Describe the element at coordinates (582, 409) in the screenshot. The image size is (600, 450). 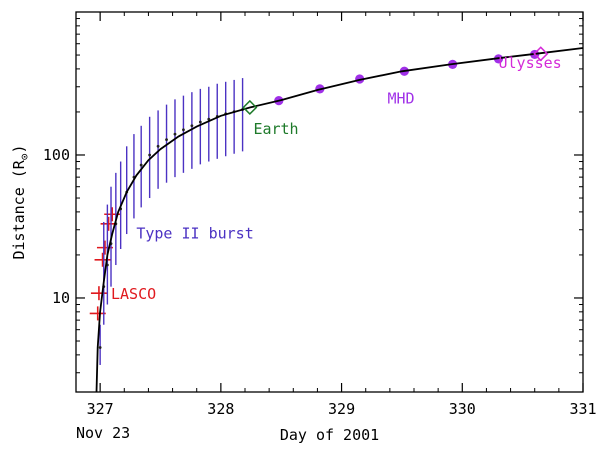
I see `x-tick-label: 331` at that location.